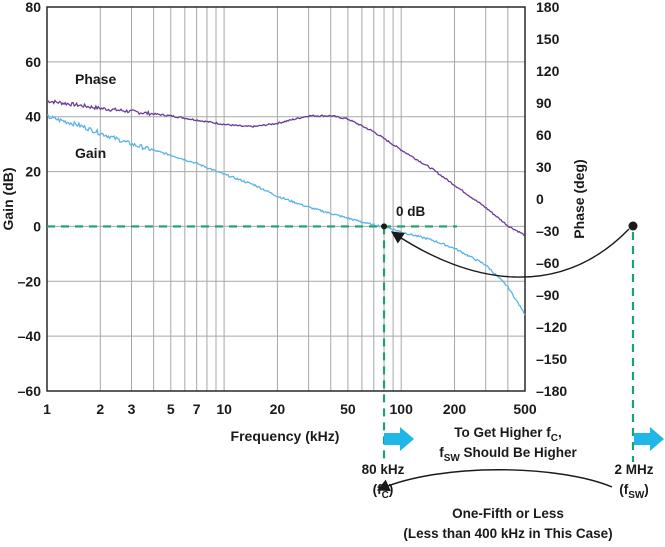  Describe the element at coordinates (544, 167) in the screenshot. I see `y-right-tick-label: 30` at that location.